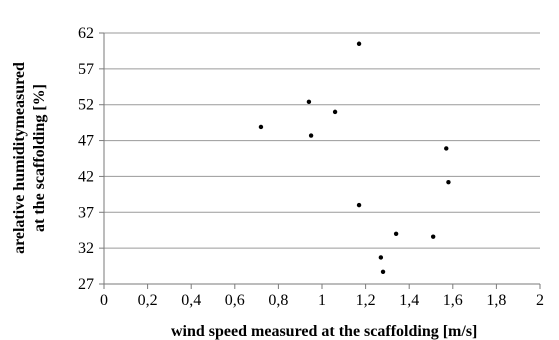  I want to click on x-tick-label: 0,2, so click(148, 300).